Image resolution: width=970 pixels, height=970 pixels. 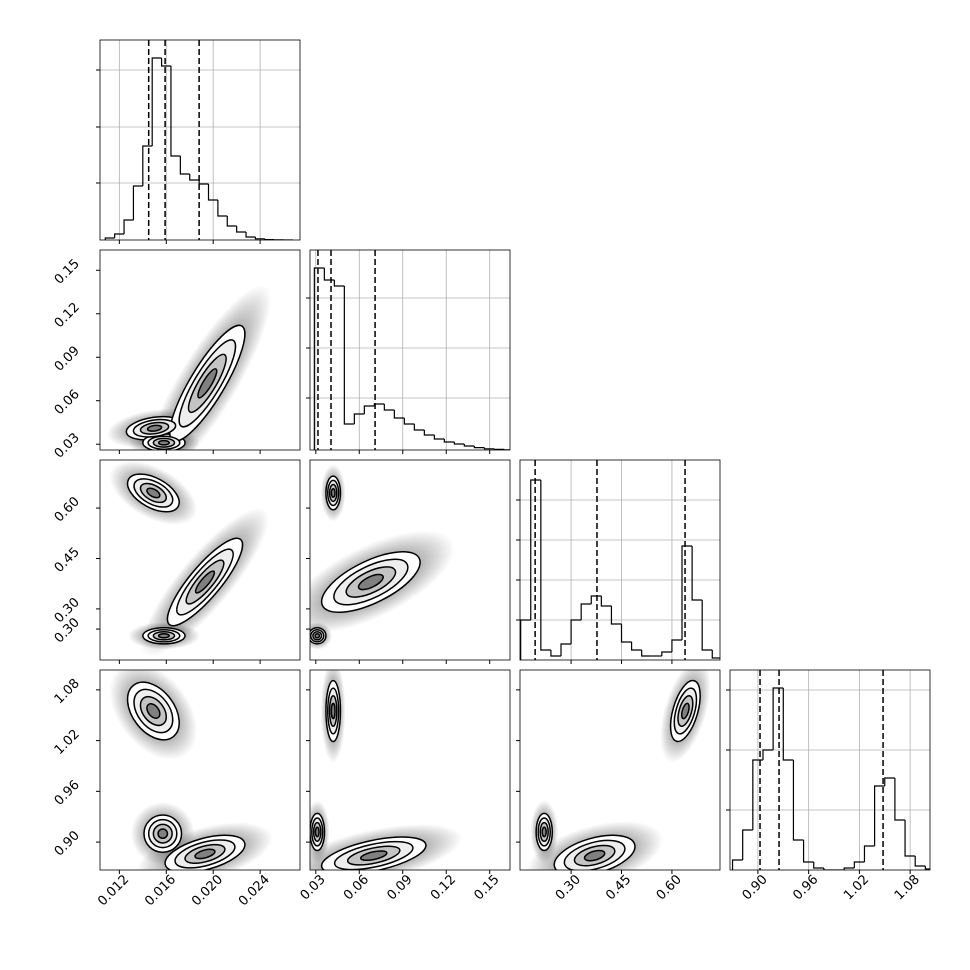 I want to click on x-tick-label: 0.60, so click(x=669, y=887).